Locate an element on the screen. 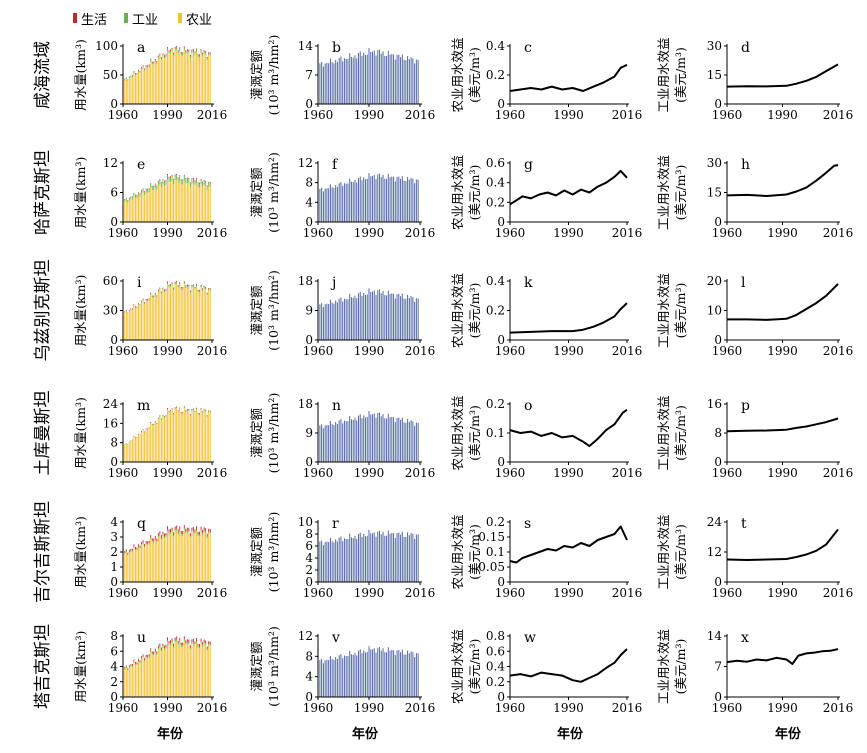  bar-irrigation-2001 is located at coordinates (392, 439).